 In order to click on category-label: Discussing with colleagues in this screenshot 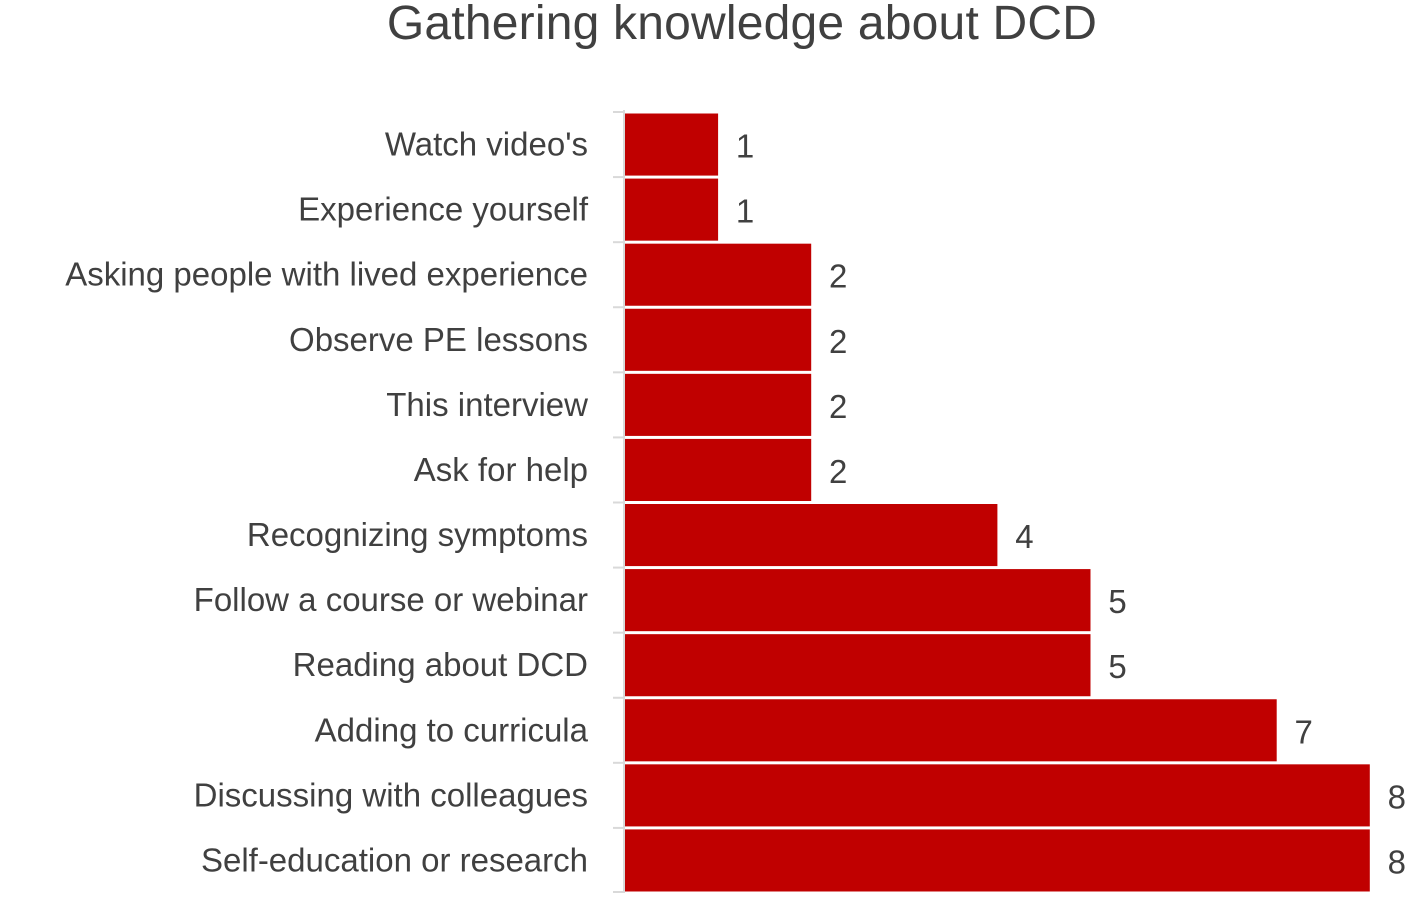, I will do `click(391, 794)`.